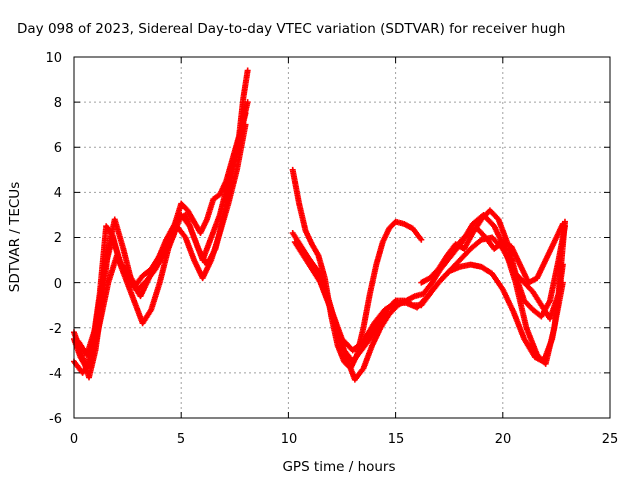 This screenshot has width=640, height=480. Describe the element at coordinates (15, 237) in the screenshot. I see `y-axis-label: SDTVAR / TECUs` at that location.